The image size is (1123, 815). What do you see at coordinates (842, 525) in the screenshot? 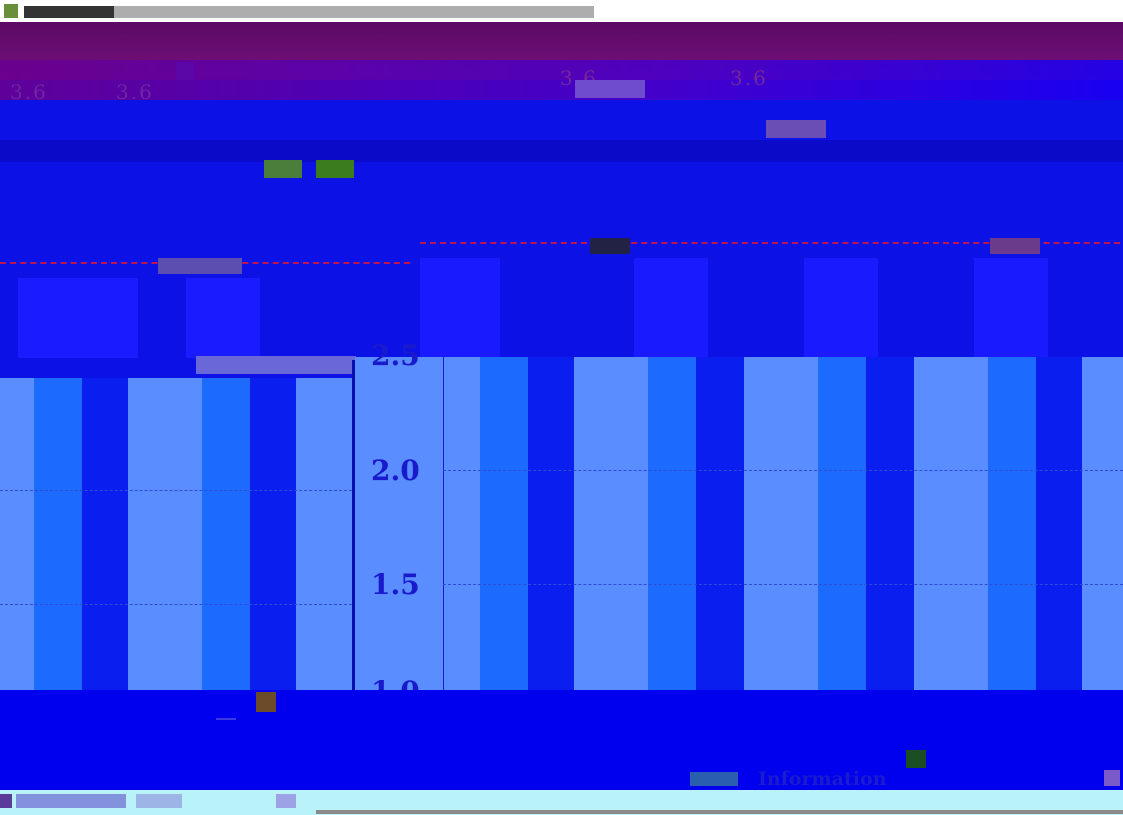
I see `right-band-e` at bounding box center [842, 525].